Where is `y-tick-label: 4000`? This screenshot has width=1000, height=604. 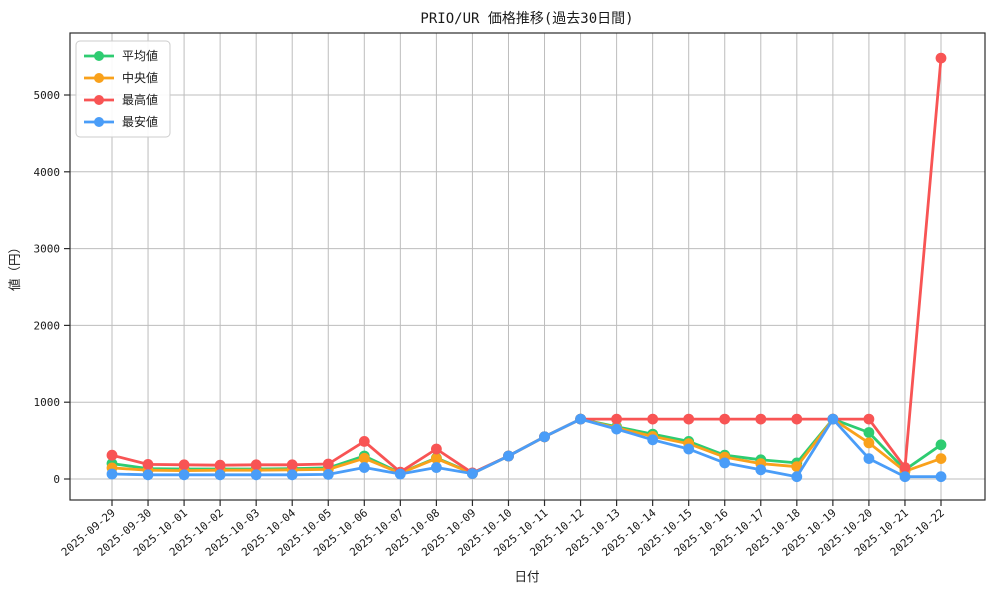 y-tick-label: 4000 is located at coordinates (47, 172).